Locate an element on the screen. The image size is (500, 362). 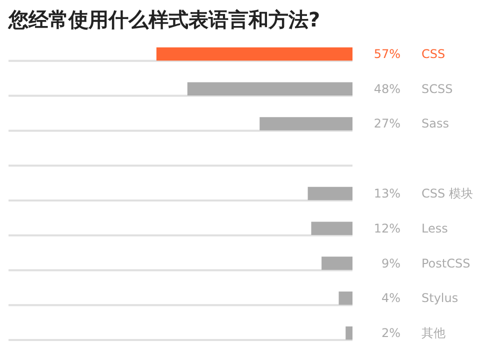
data-label: 4% is located at coordinates (391, 298).